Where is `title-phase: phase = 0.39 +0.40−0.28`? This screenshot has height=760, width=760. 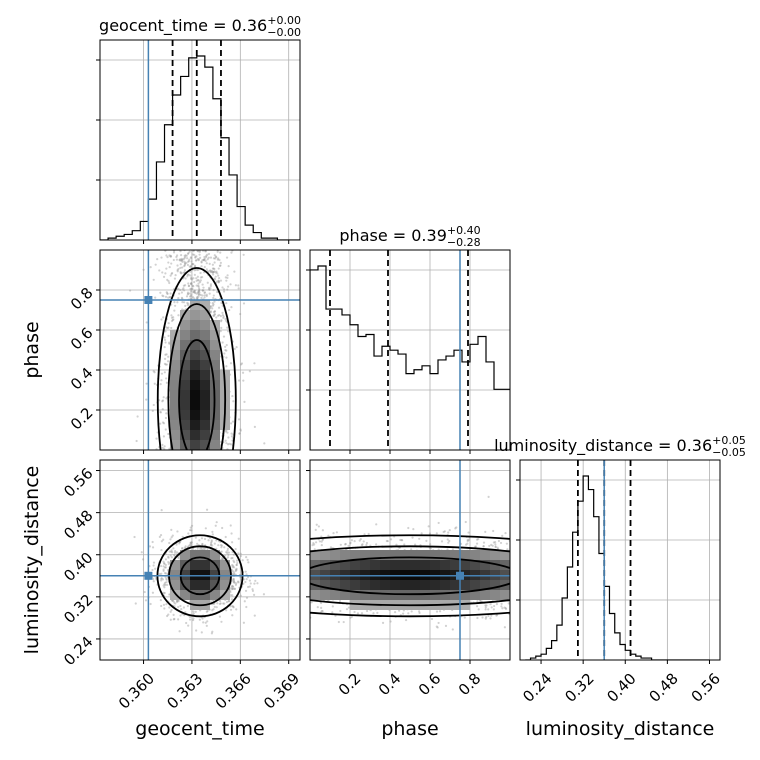 title-phase: phase = 0.39 +0.40−0.28 is located at coordinates (409, 236).